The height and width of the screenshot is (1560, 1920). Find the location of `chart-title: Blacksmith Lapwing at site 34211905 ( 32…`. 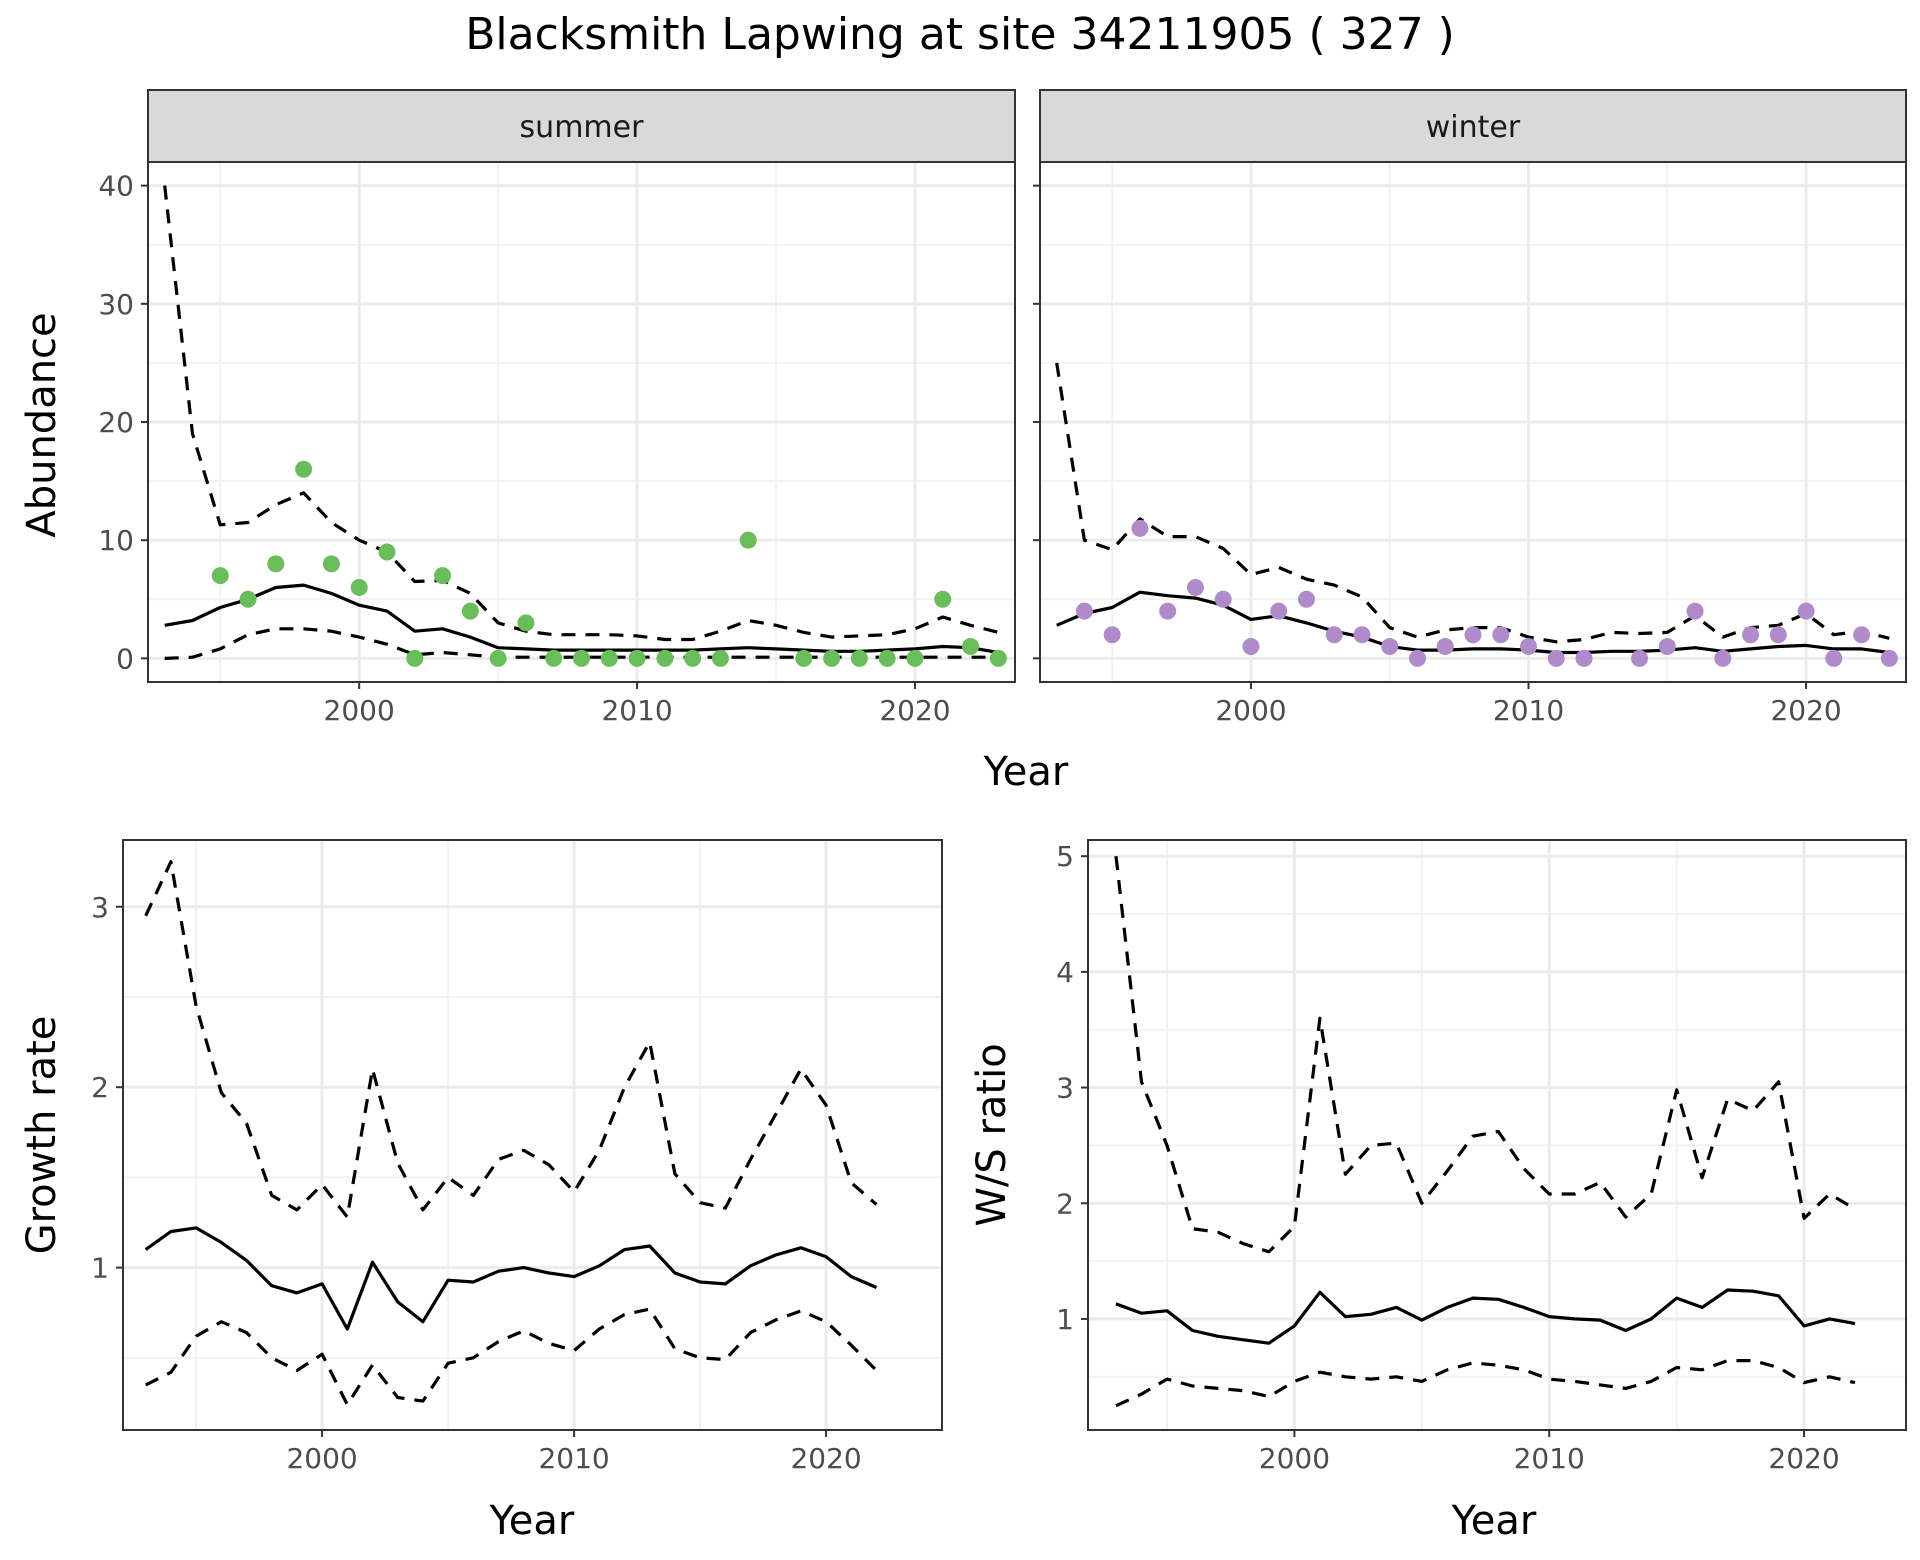

chart-title: Blacksmith Lapwing at site 34211905 ( 32… is located at coordinates (959, 34).